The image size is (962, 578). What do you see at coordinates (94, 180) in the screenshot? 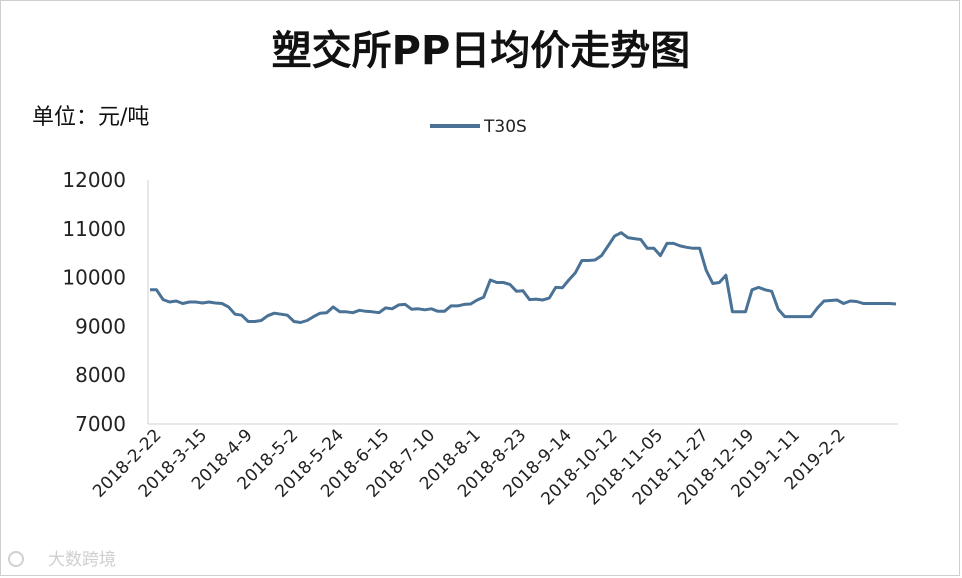
I see `y-tick-label: 12000` at bounding box center [94, 180].